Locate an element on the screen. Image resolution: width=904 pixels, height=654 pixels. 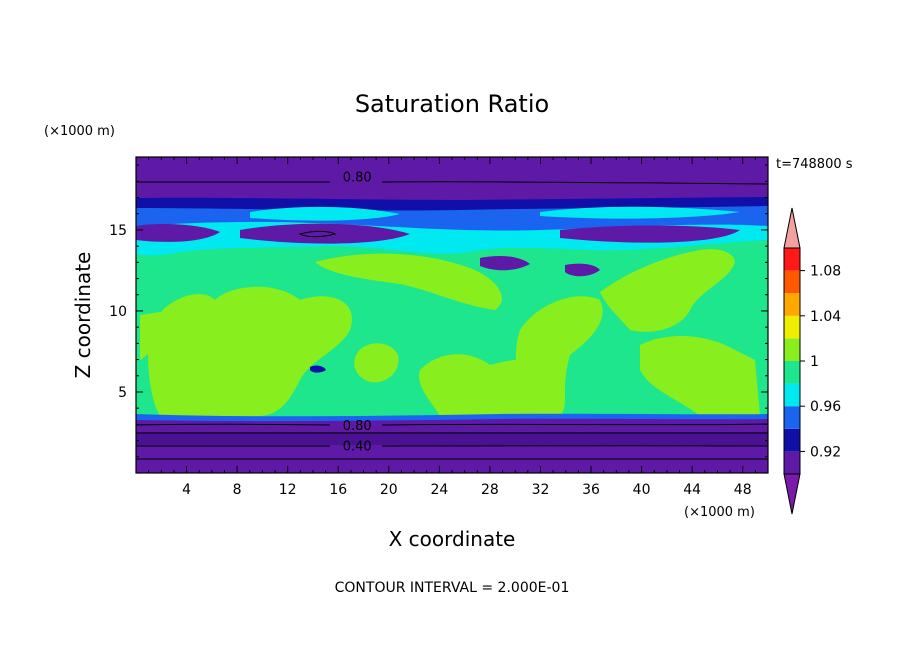
x-tick-label: 24 is located at coordinates (439, 490).